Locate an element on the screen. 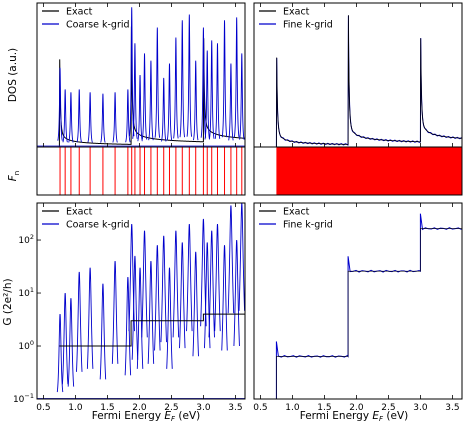 The image size is (463, 425). fn-fine-frame is located at coordinates (358, 171).